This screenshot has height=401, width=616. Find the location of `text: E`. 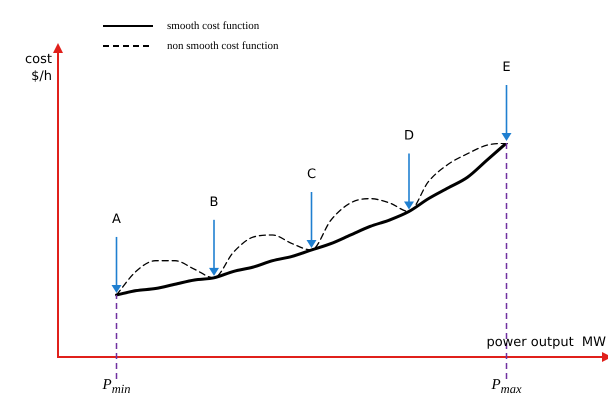

text: E is located at coordinates (506, 67).